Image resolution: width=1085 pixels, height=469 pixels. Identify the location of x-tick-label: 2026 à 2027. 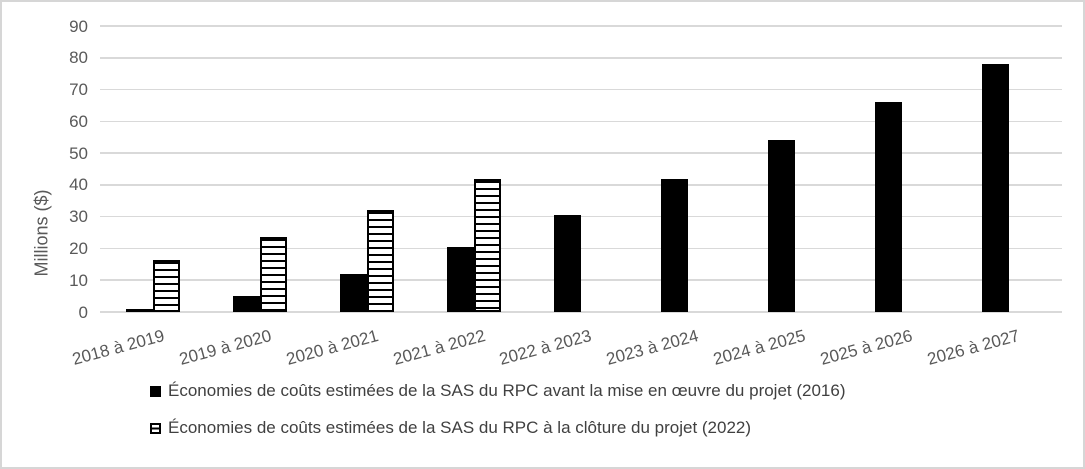
(973, 347).